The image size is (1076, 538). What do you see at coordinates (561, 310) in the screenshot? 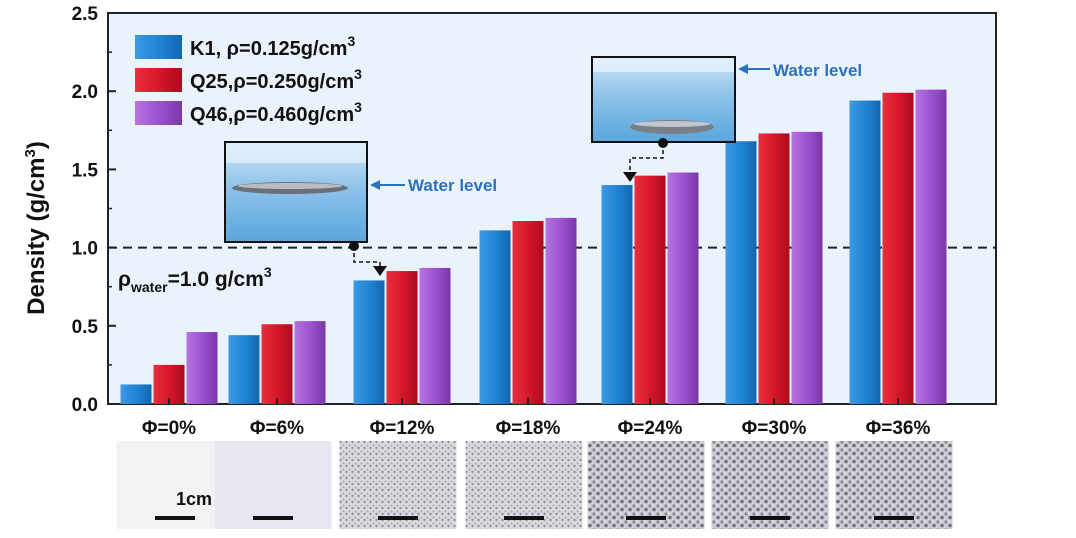
I see `bar-series2-cat3` at bounding box center [561, 310].